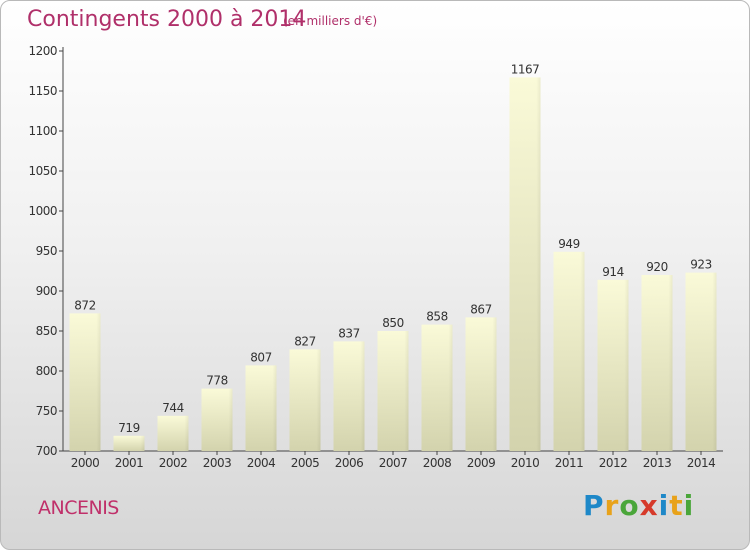  What do you see at coordinates (217, 463) in the screenshot?
I see `x-tick-label: 2003` at bounding box center [217, 463].